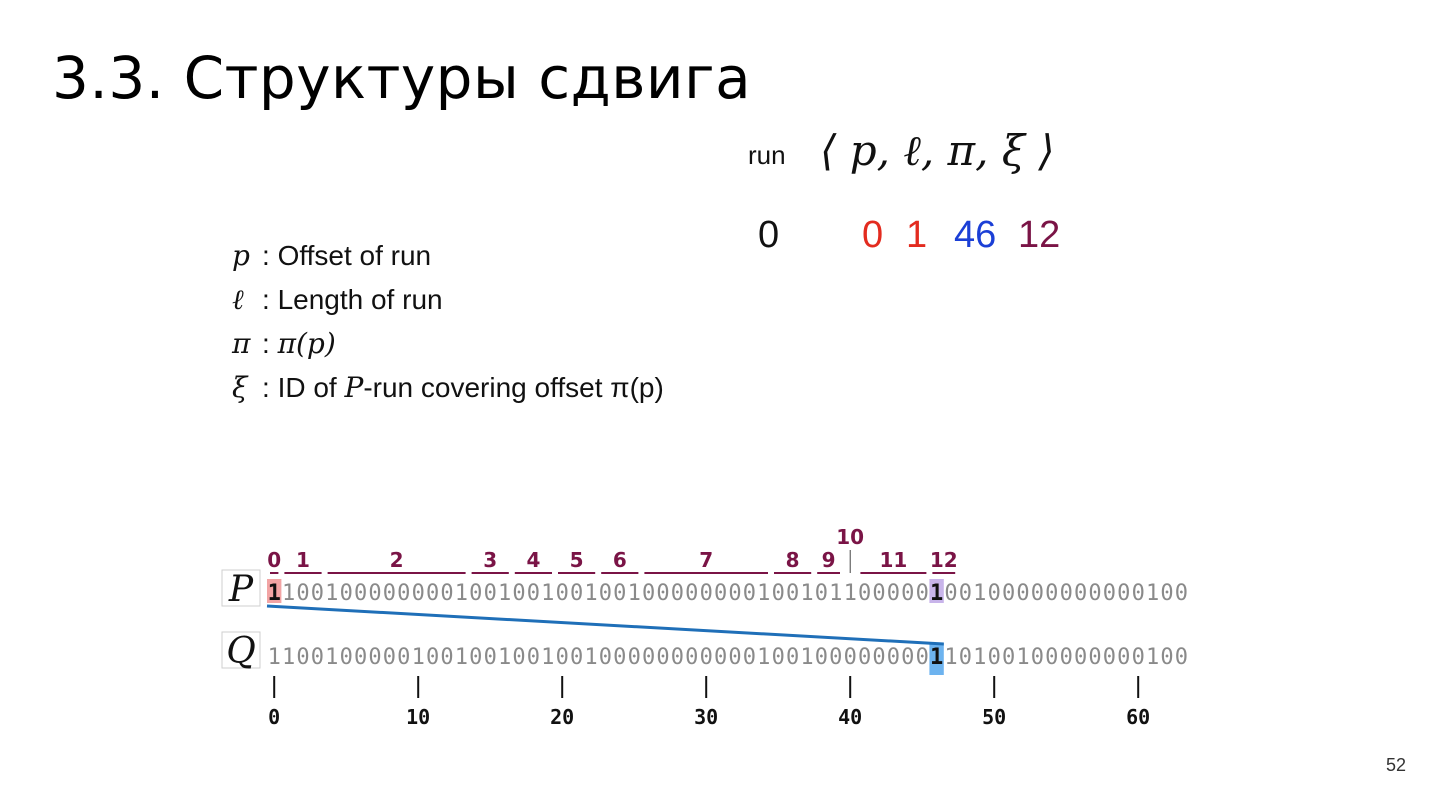 The width and height of the screenshot is (1440, 810). Describe the element at coordinates (936, 659) in the screenshot. I see `q-highlight-target` at that location.